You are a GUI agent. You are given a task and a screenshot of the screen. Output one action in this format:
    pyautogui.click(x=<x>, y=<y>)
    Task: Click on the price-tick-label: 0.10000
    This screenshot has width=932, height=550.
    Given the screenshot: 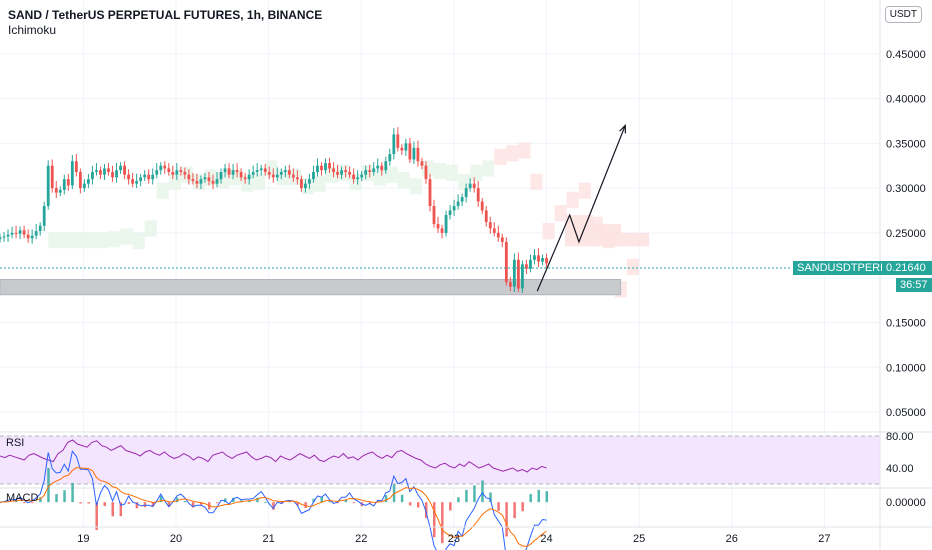 What is the action you would take?
    pyautogui.click(x=906, y=368)
    